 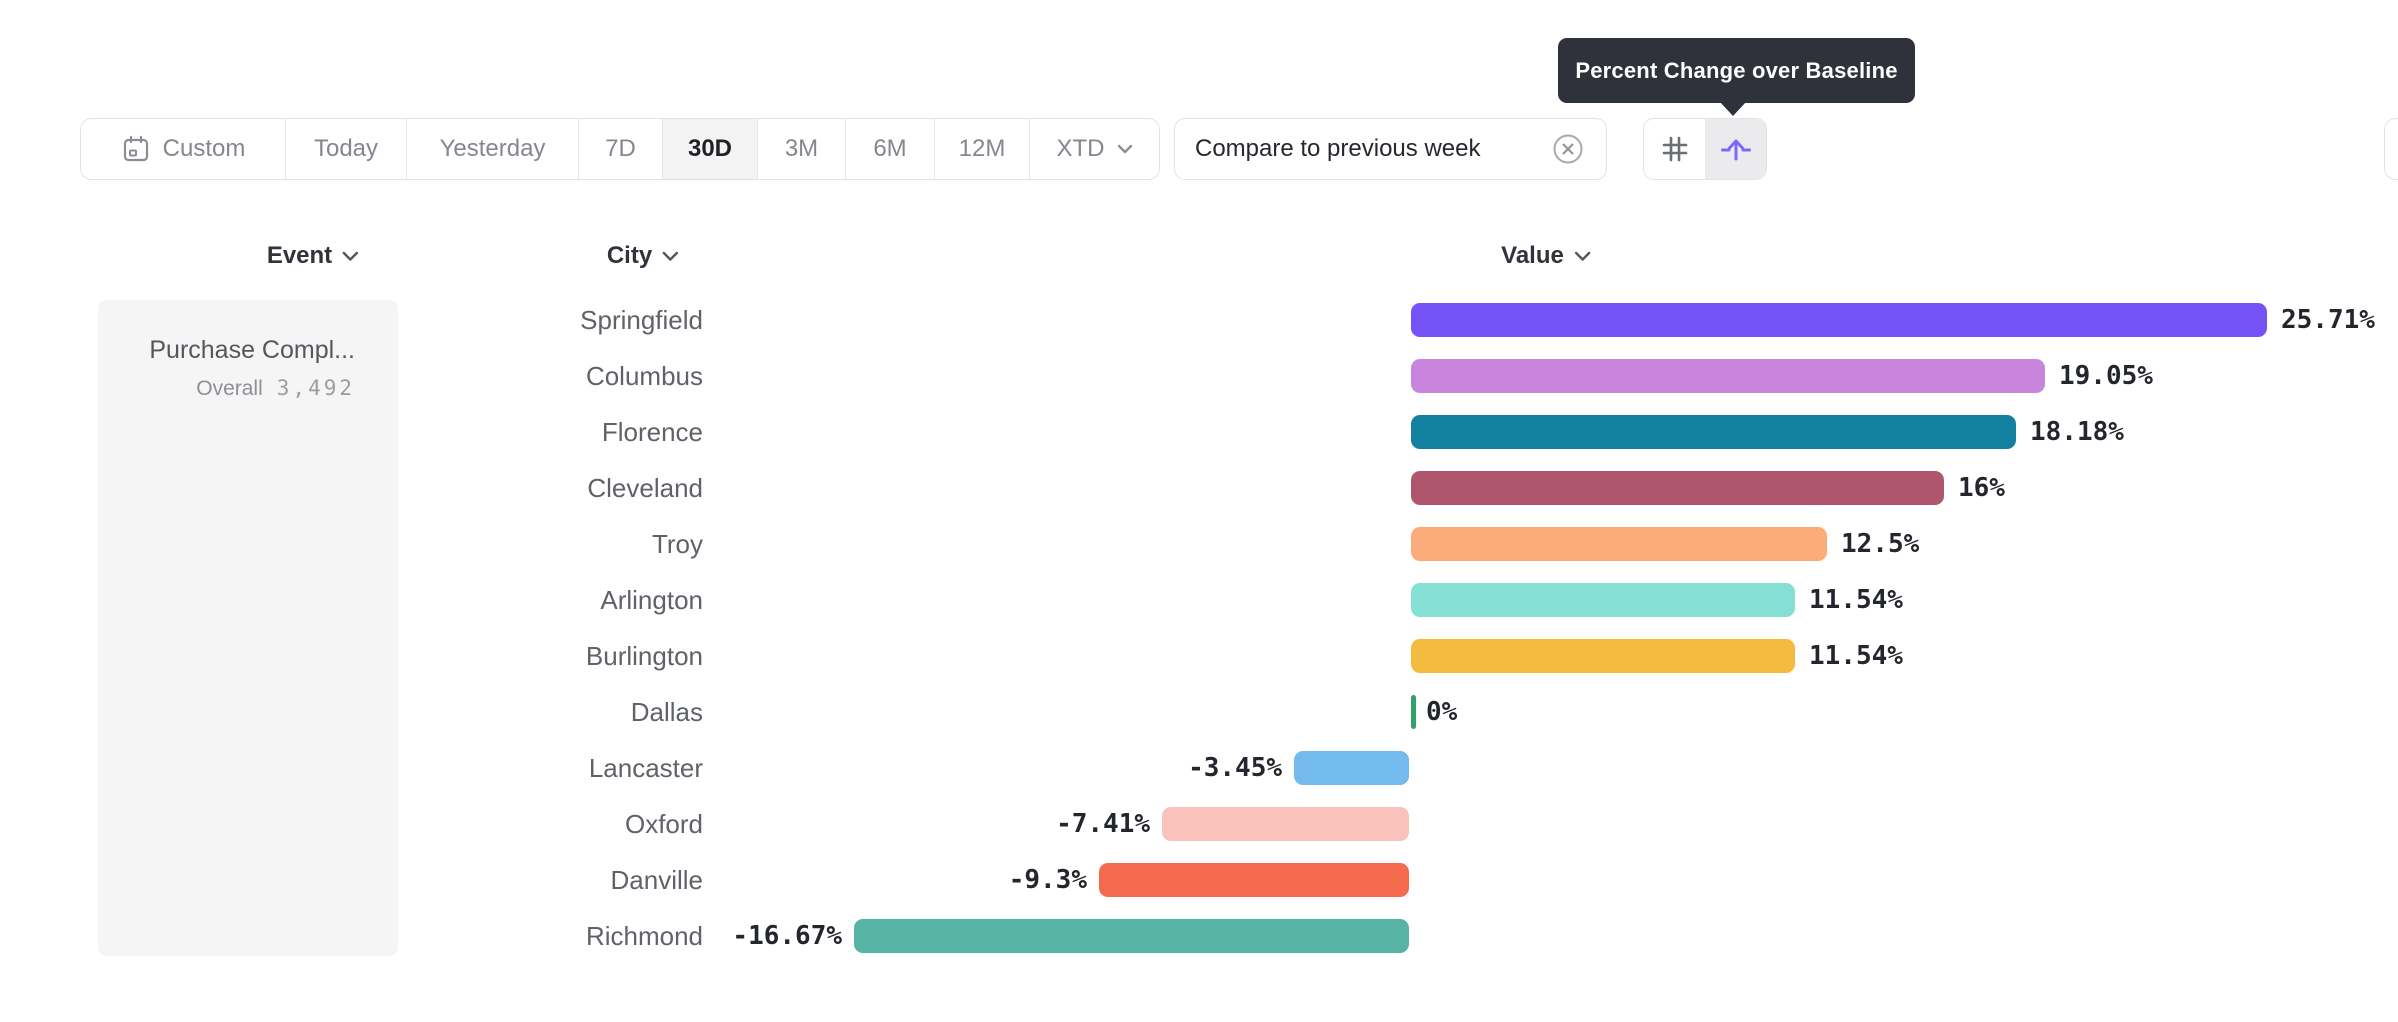 What do you see at coordinates (1532, 255) in the screenshot?
I see `column-header-value-label: Value` at bounding box center [1532, 255].